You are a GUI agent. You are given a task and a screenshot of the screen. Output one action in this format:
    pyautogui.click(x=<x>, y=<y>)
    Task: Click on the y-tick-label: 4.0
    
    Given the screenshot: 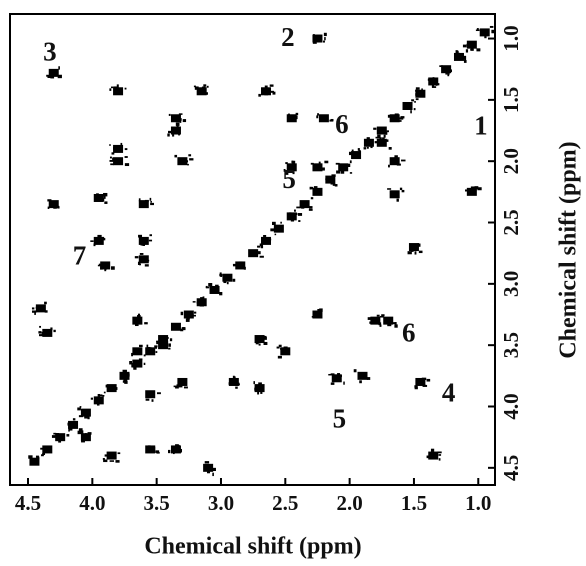 What is the action you would take?
    pyautogui.click(x=511, y=406)
    